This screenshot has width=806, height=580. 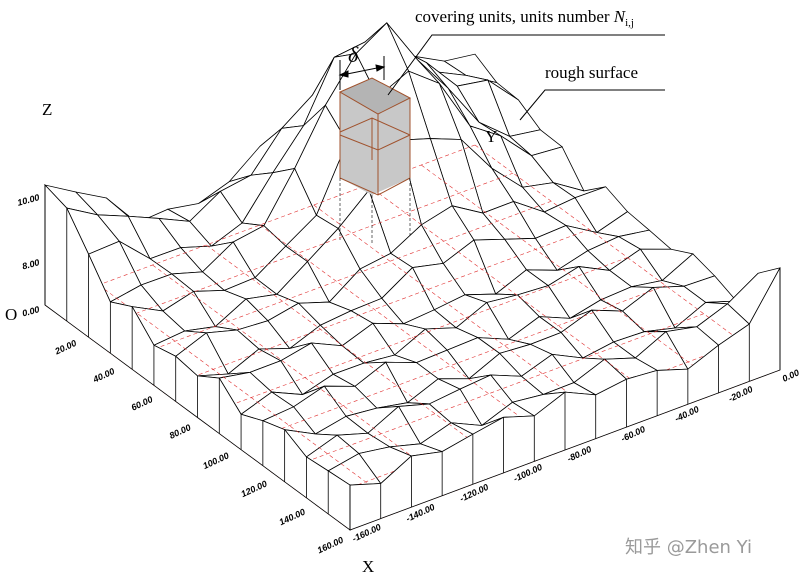 I want to click on delta-label: δ, so click(x=353, y=54).